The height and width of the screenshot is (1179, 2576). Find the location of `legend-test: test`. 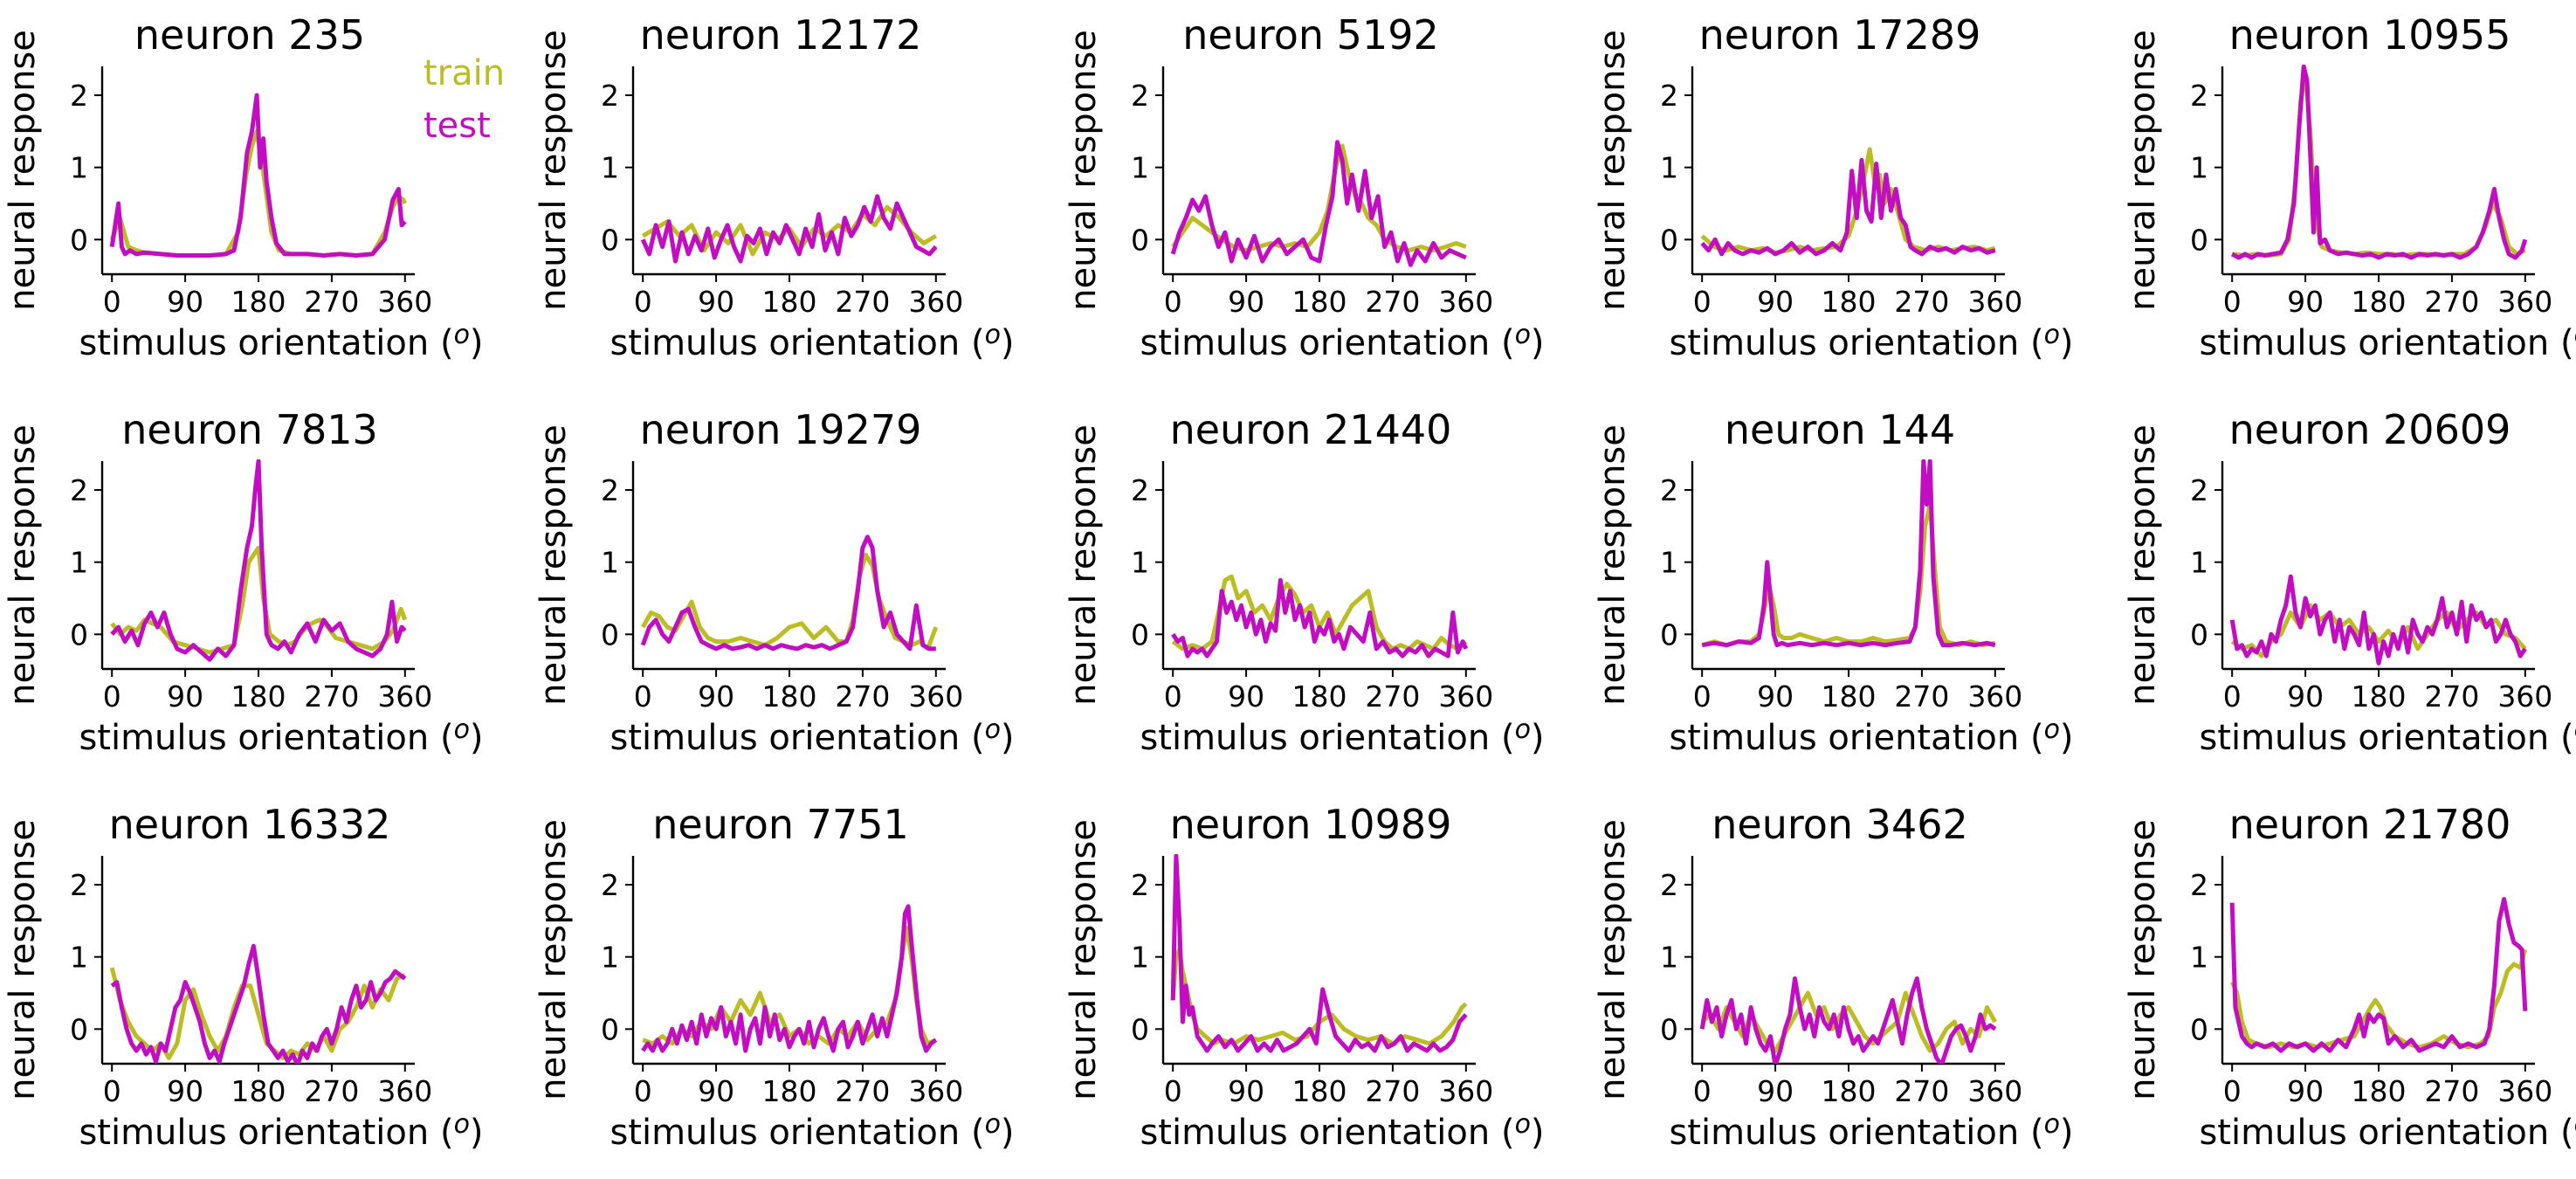

legend-test: test is located at coordinates (457, 126).